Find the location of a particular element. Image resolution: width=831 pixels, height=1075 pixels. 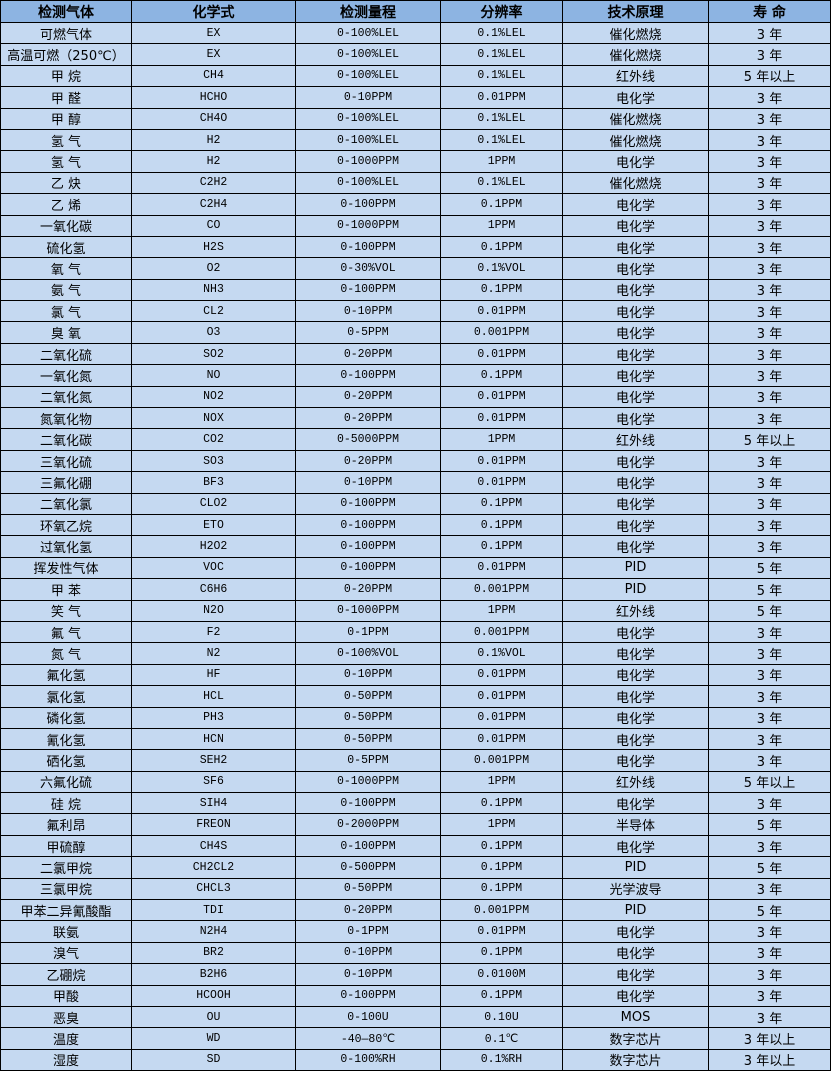

table-row: 三氟化硼 BF3 0-10PPM 0.01PPM 电化学 3 年 is located at coordinates (415, 482).